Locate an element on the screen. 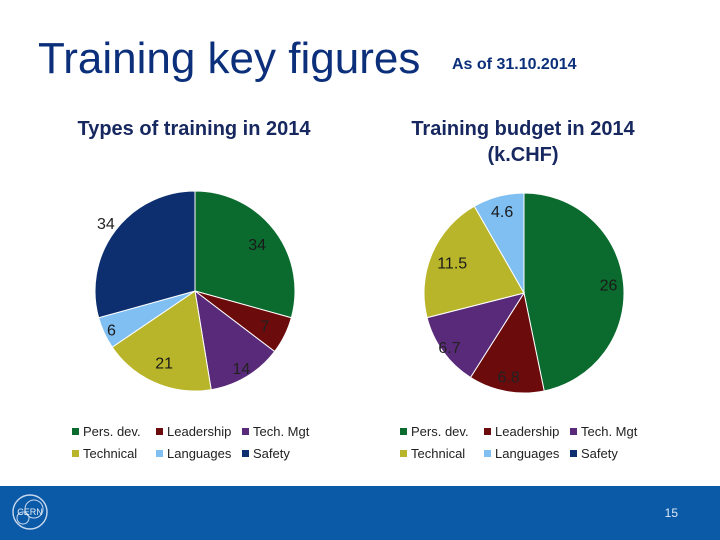  types-slice-safety is located at coordinates (145, 254).